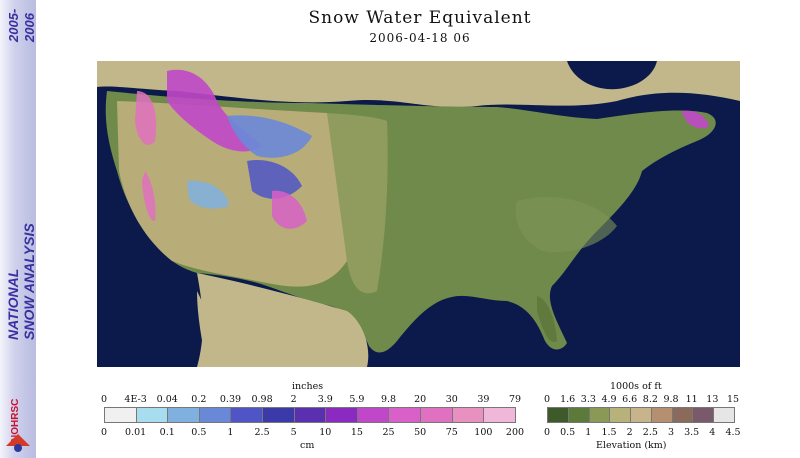  Describe the element at coordinates (269, 136) in the screenshot. I see `snow-montana` at that location.